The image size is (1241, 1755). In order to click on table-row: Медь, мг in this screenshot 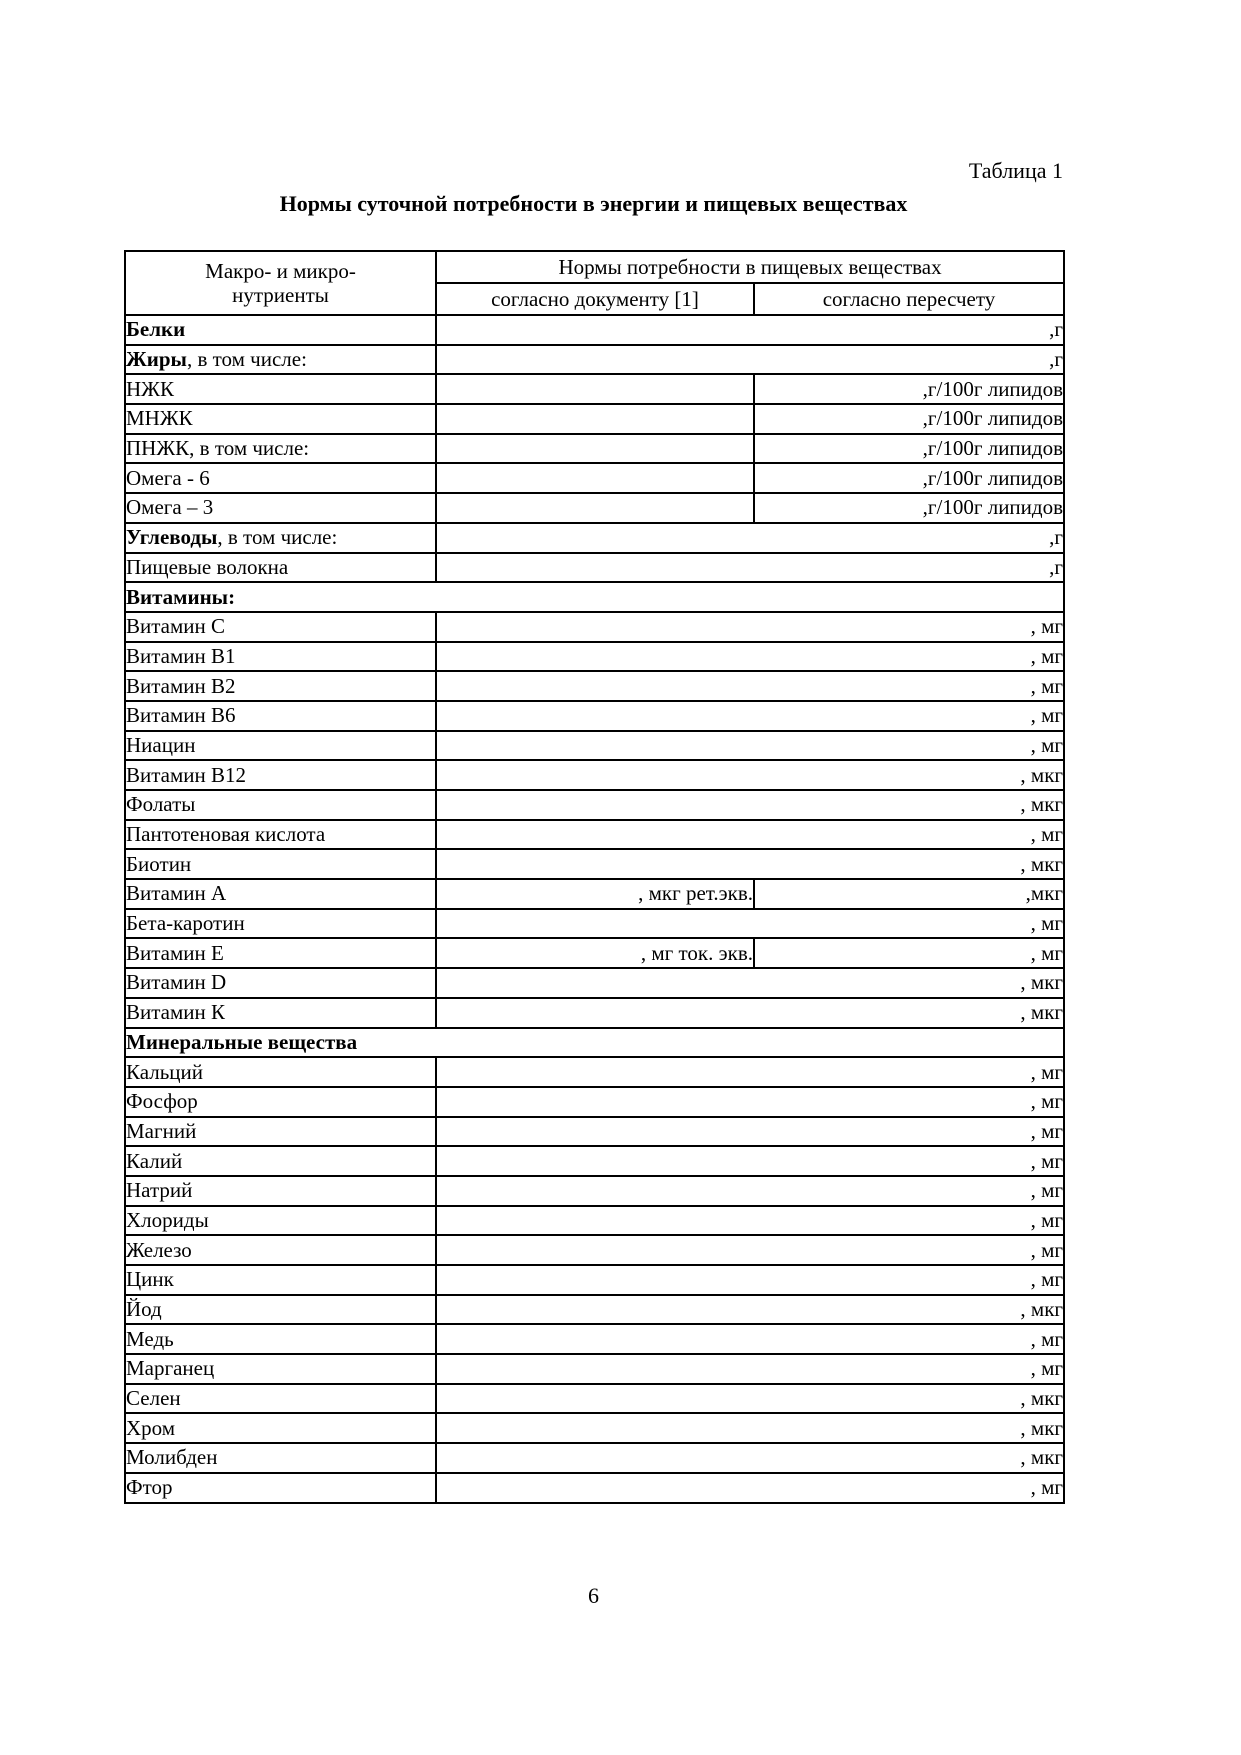, I will do `click(595, 1339)`.